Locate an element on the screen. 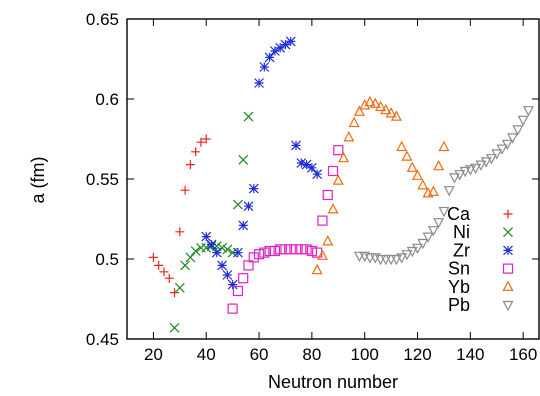  series-pb is located at coordinates (443, 186).